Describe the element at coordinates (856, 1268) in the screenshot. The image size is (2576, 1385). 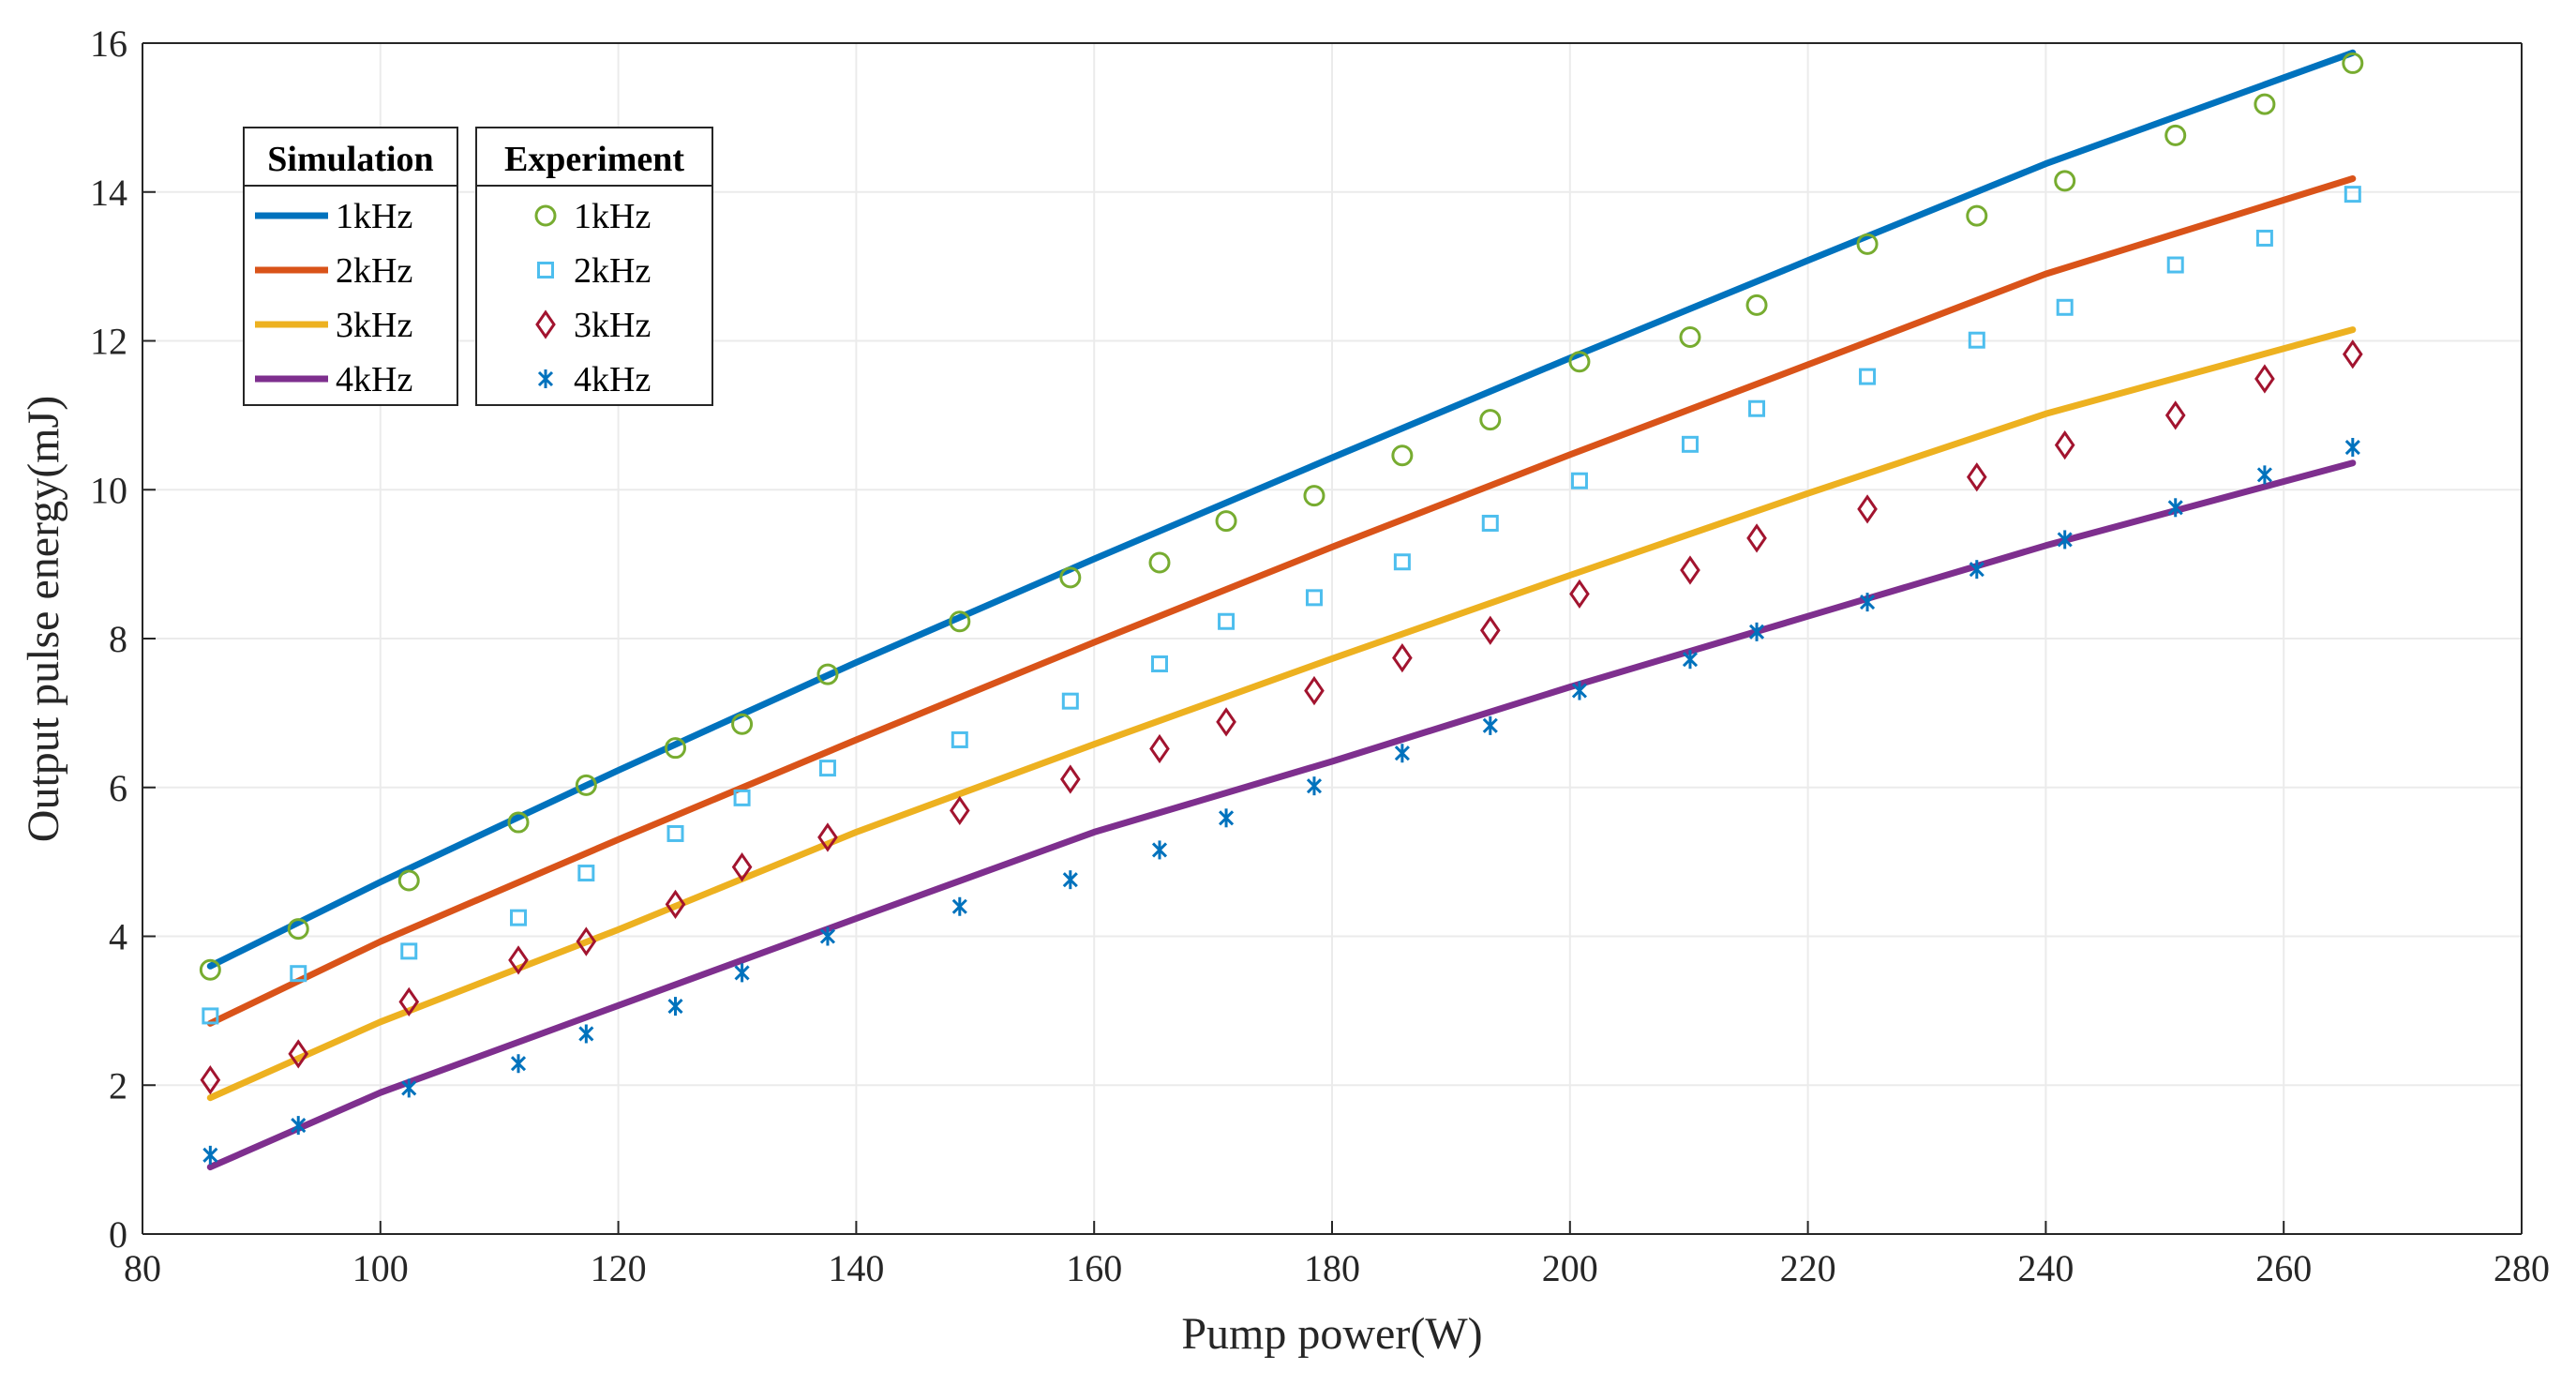
I see `x-tick-label-140: 140` at that location.